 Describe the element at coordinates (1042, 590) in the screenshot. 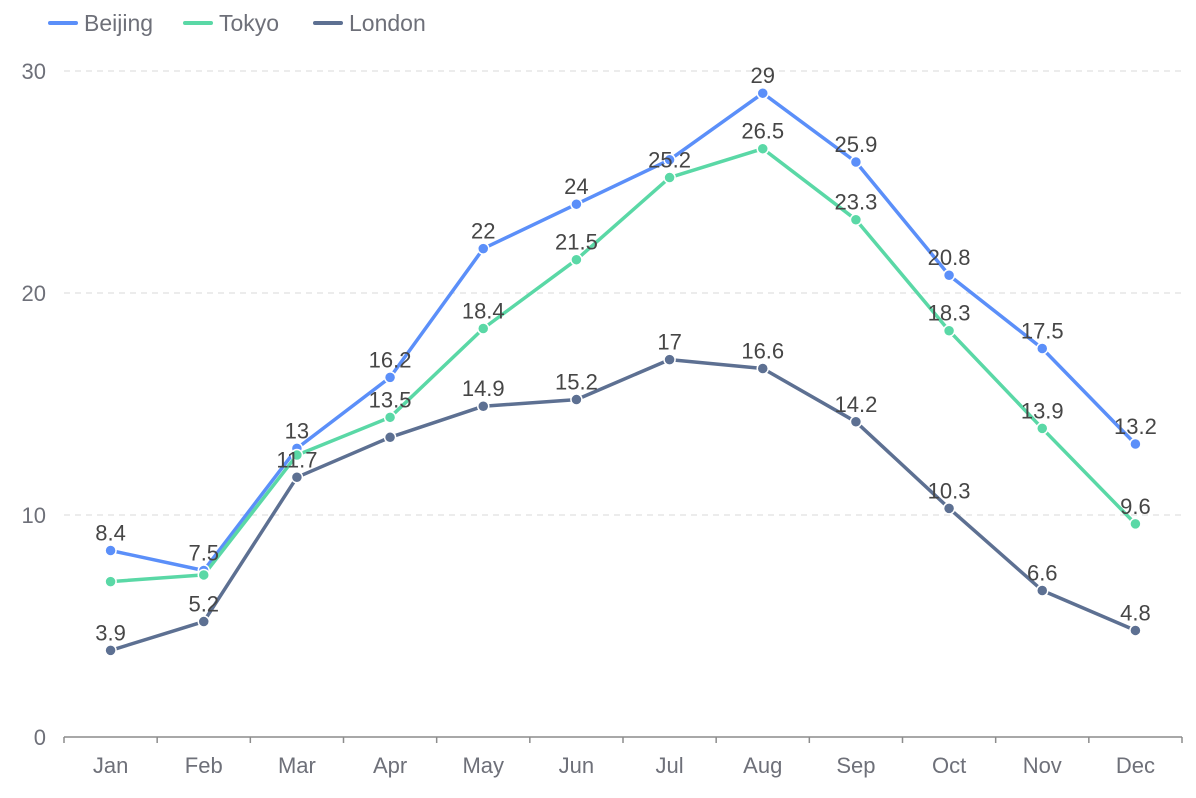

I see `data-point-london-nov` at that location.